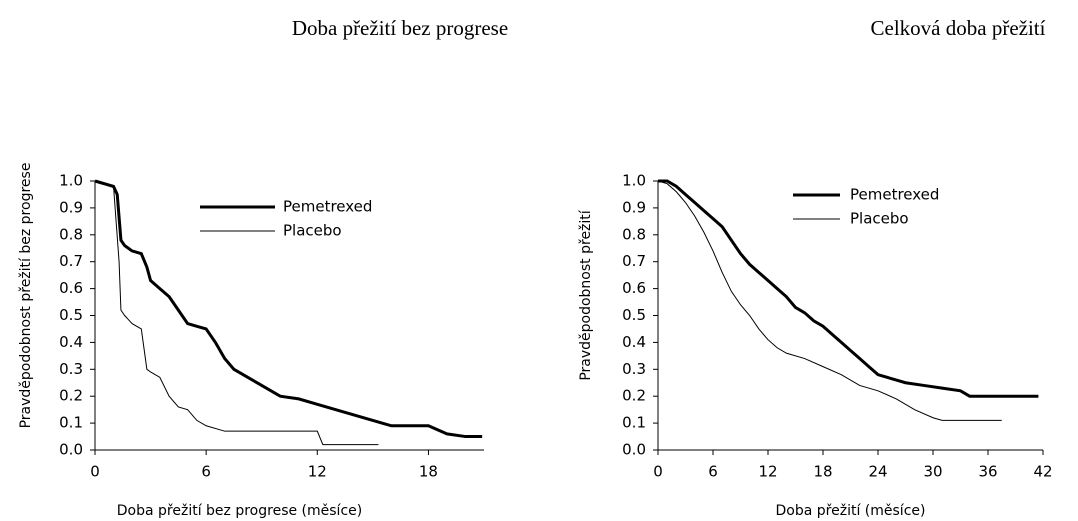 This screenshot has height=521, width=1078. I want to click on x-tick-label: 30, so click(932, 472).